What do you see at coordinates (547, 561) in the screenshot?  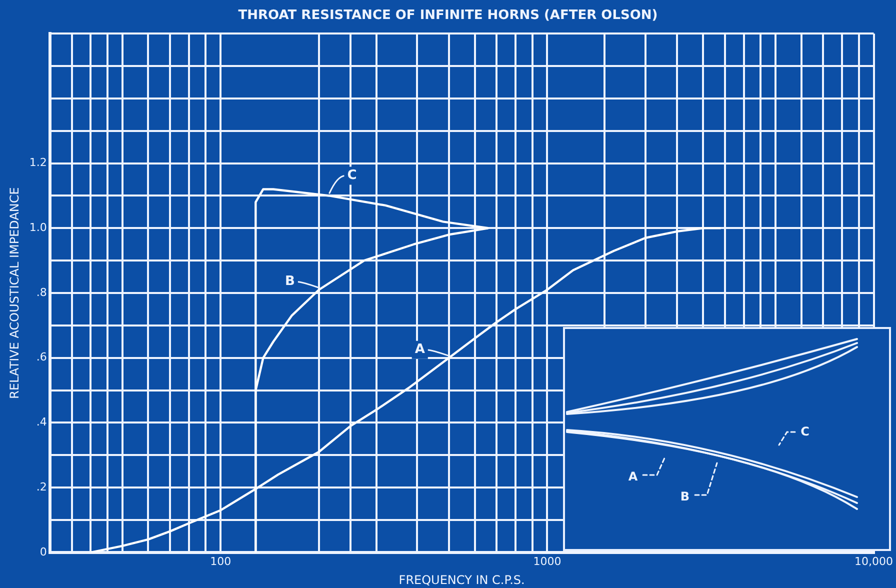 I see `x-tick-label: 1000` at bounding box center [547, 561].